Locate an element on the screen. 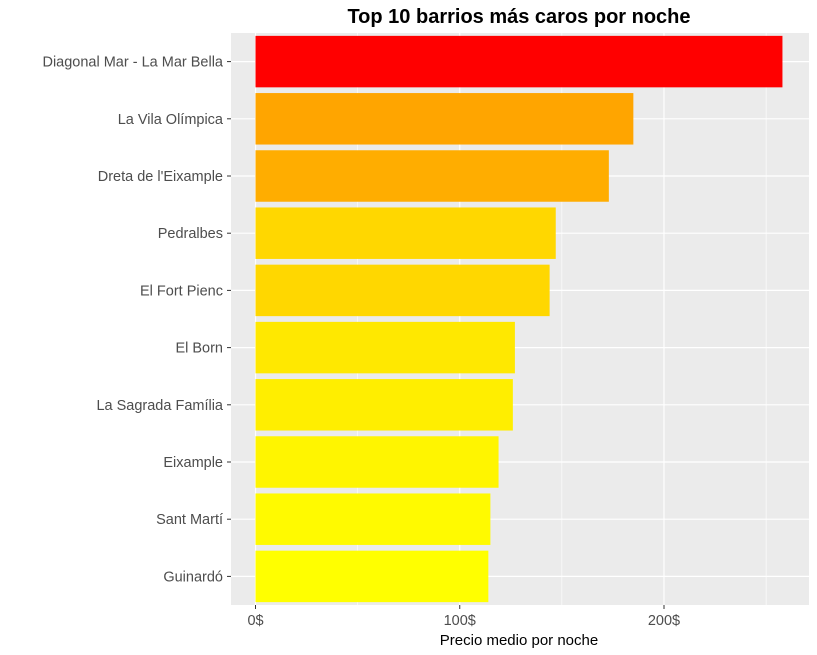 This screenshot has height=655, width=817. x-axis-title: Precio medio por noche is located at coordinates (519, 640).